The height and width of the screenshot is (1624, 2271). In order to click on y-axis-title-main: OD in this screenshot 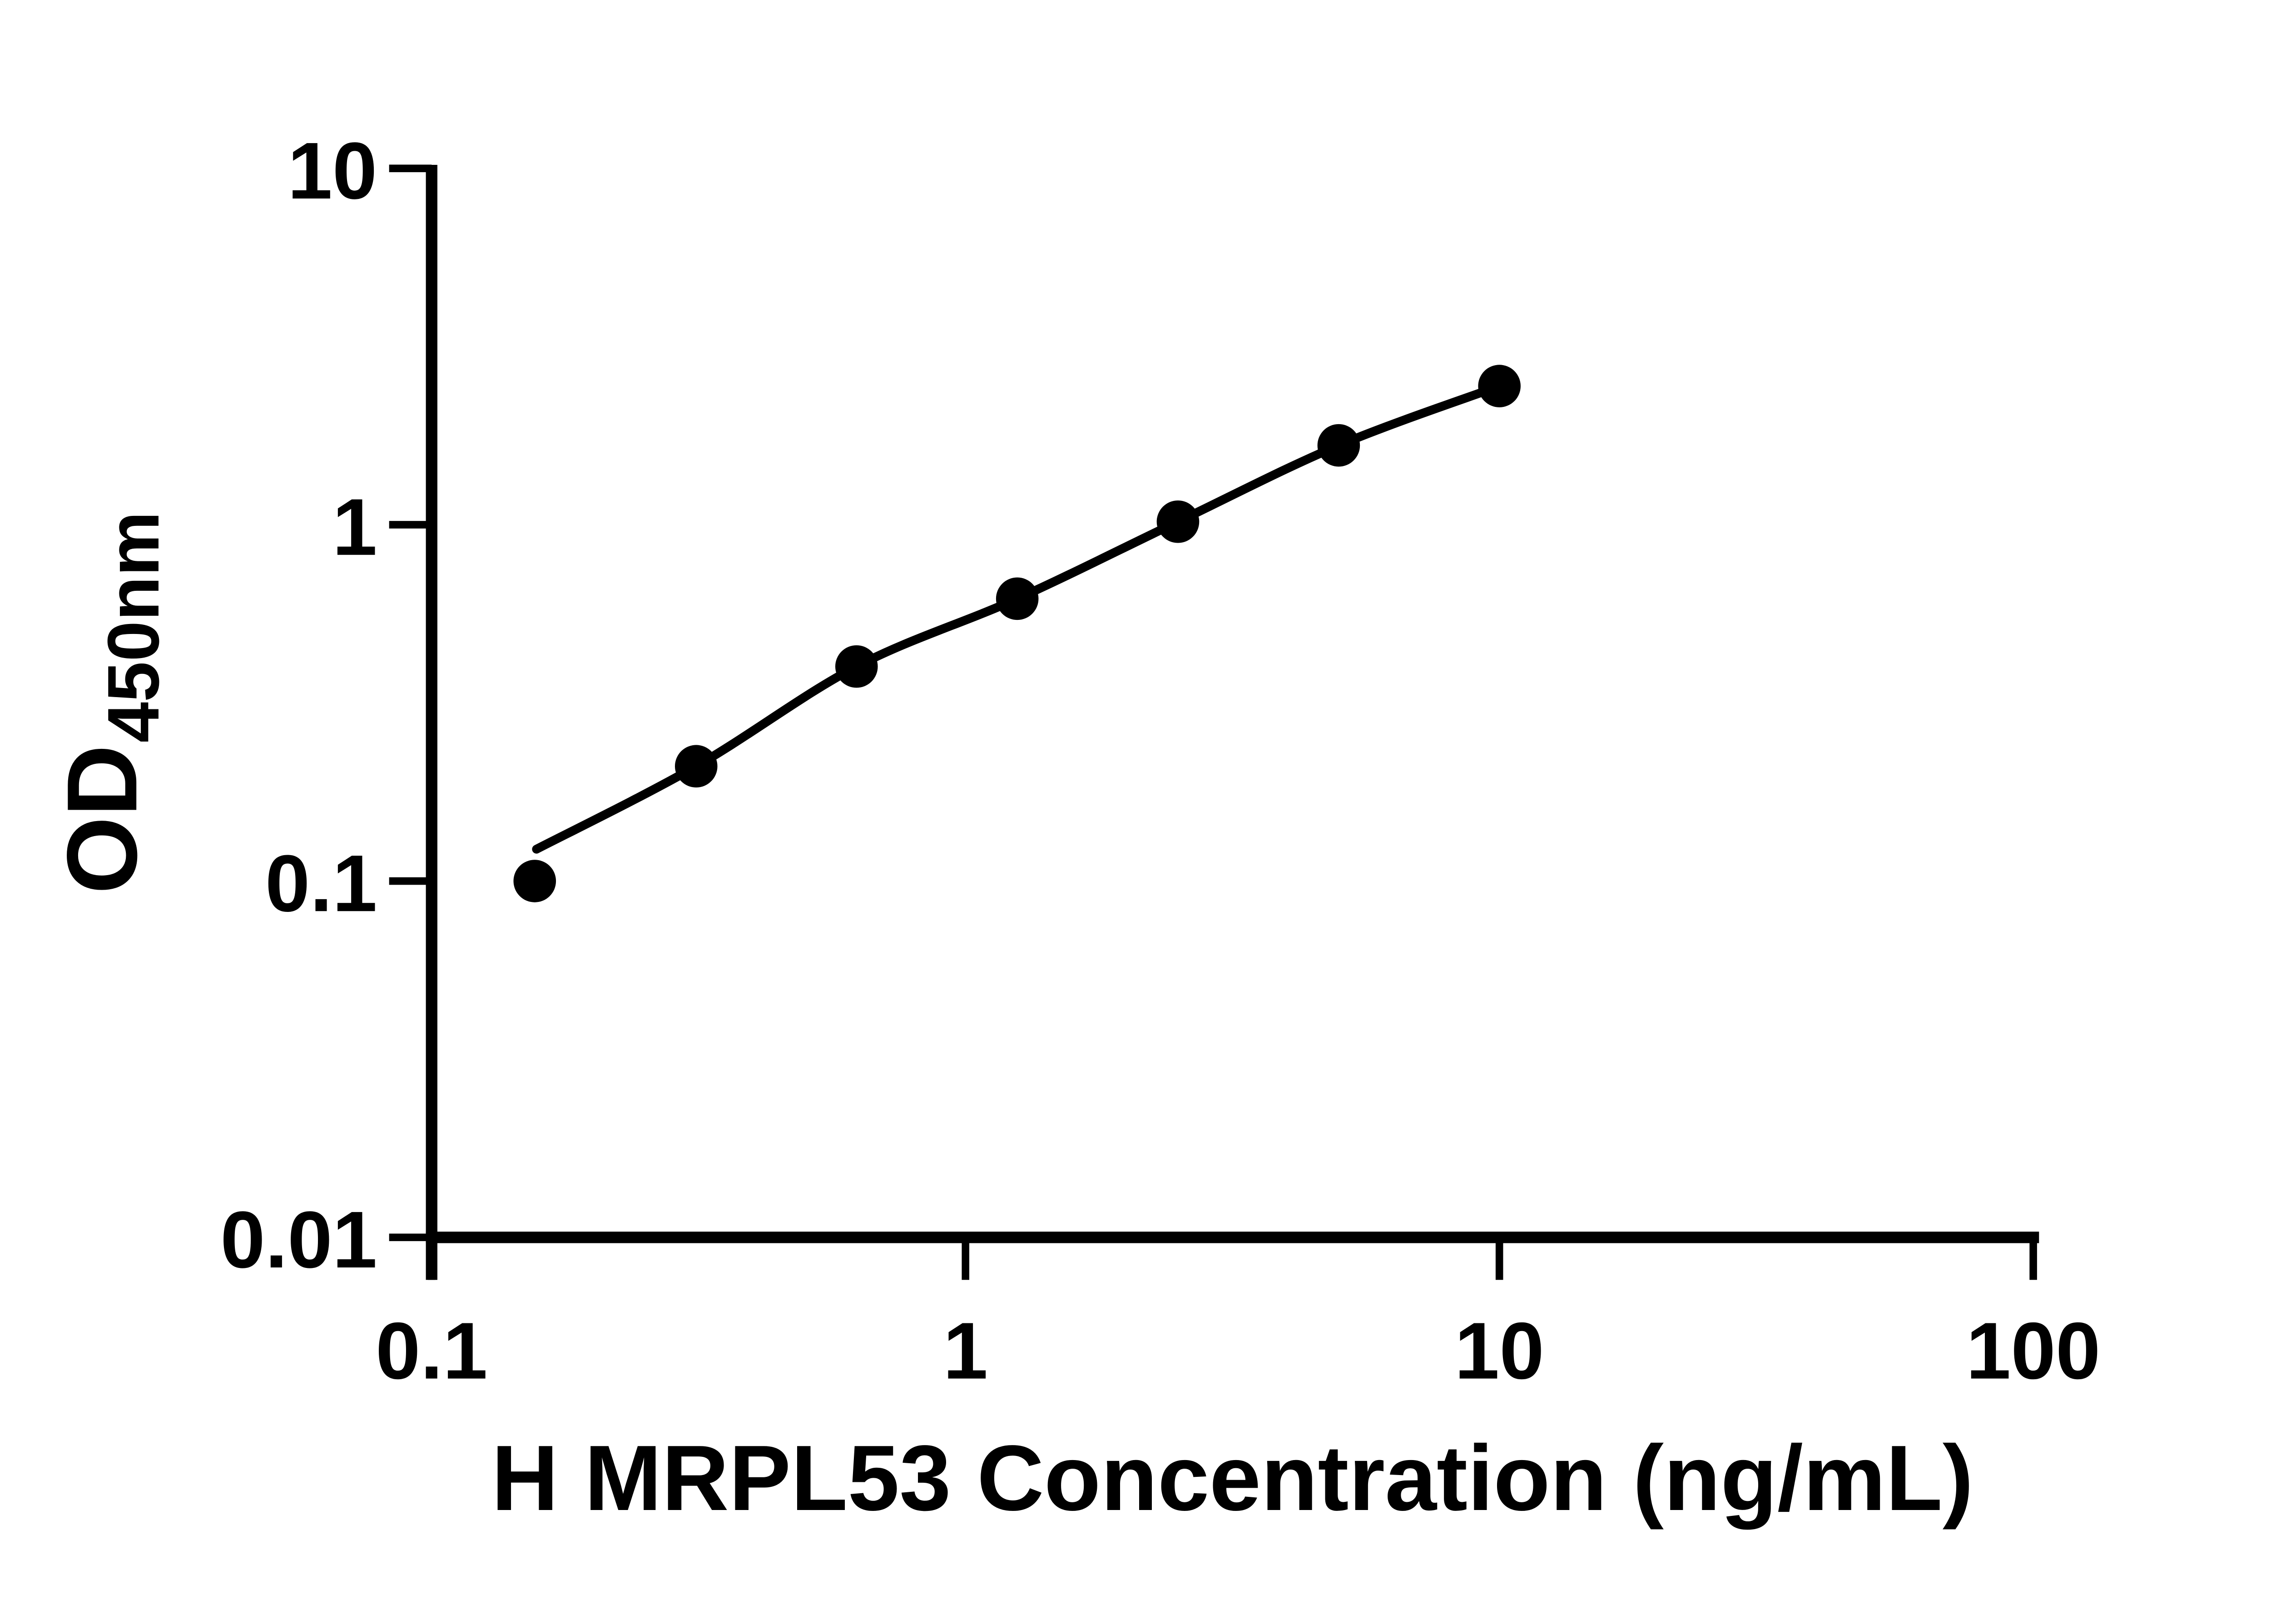, I will do `click(102, 819)`.